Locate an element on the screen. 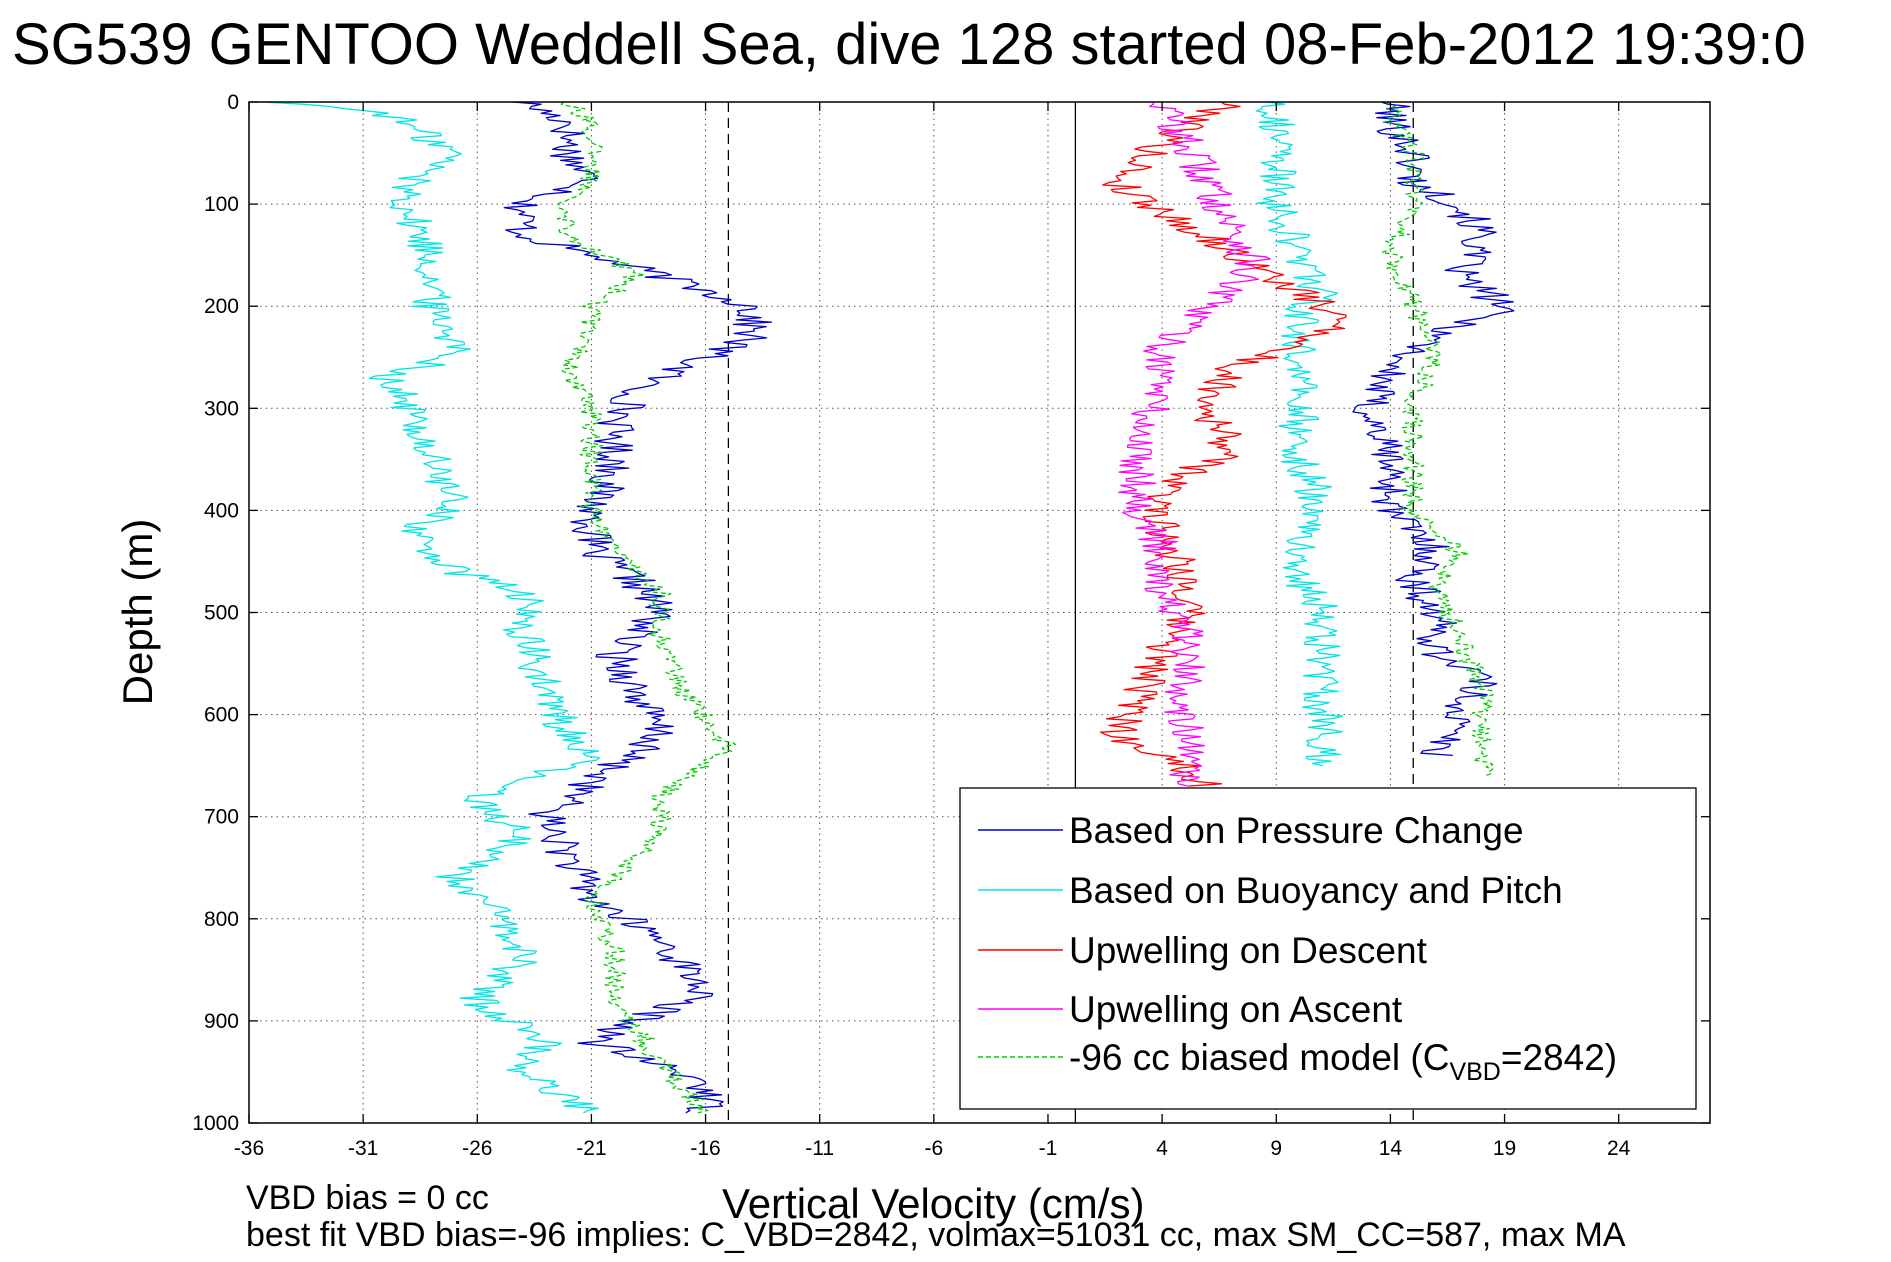 The height and width of the screenshot is (1262, 1891). x-tick-label: -11 is located at coordinates (819, 1148).